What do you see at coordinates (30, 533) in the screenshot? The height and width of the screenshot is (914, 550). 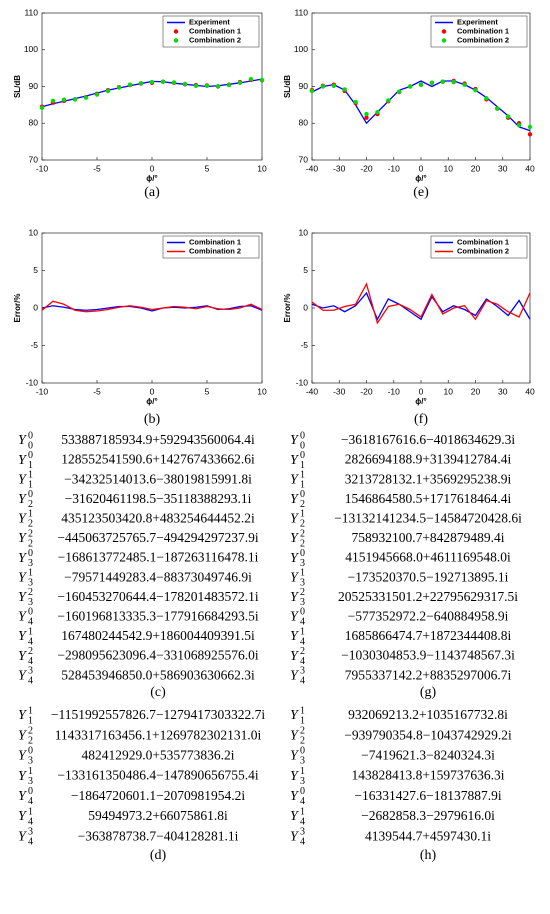 I see `superscript: 2` at bounding box center [30, 533].